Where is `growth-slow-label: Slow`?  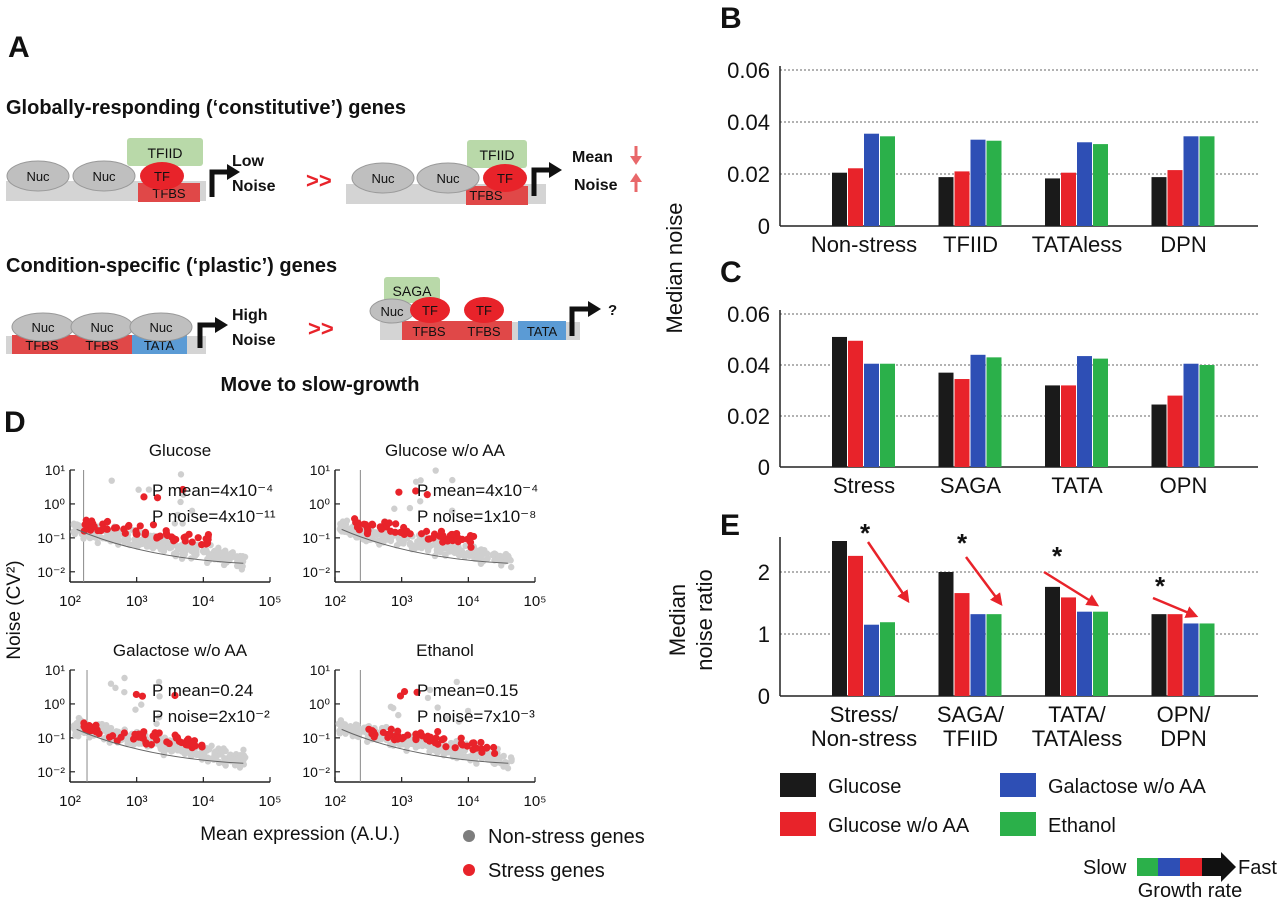
growth-slow-label: Slow is located at coordinates (1105, 868).